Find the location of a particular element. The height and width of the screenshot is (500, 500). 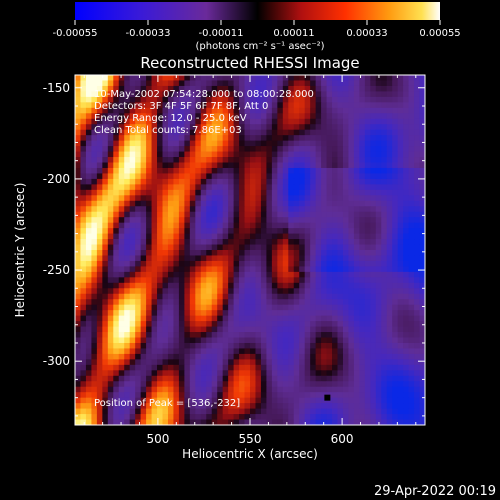

colorbar-tick-label: -0.00011 is located at coordinates (221, 33).